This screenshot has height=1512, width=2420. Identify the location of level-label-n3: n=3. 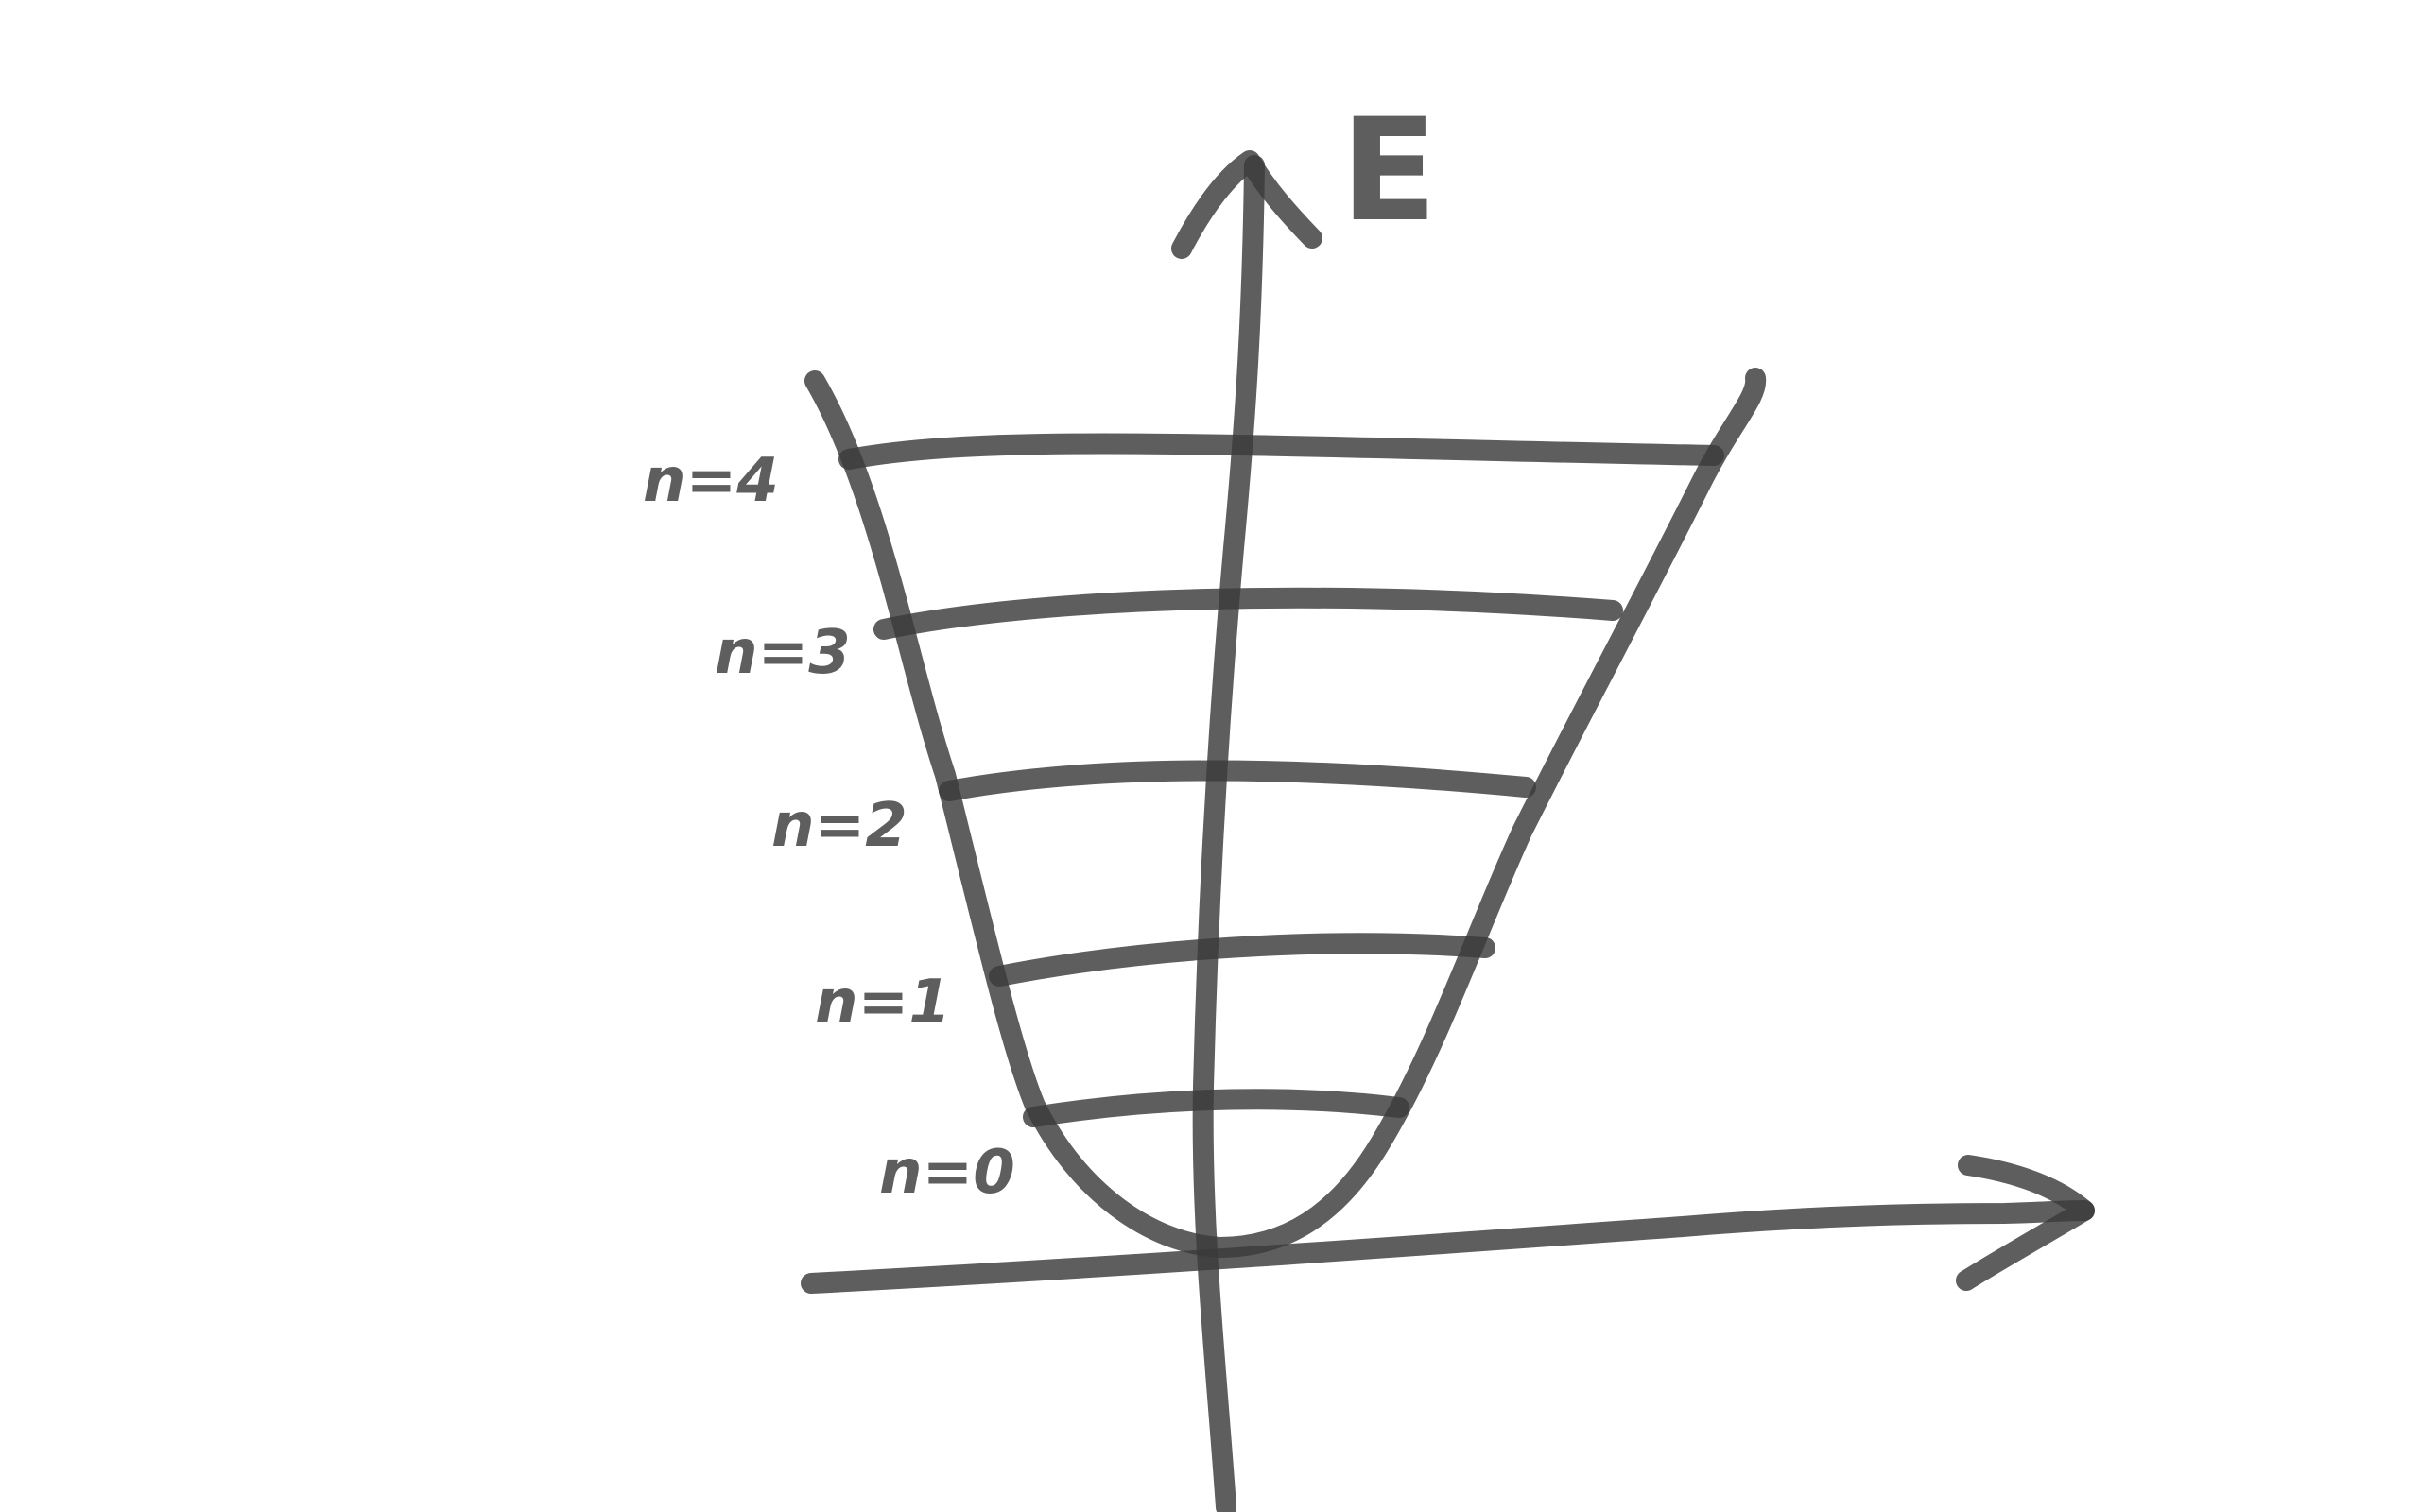
(783, 653).